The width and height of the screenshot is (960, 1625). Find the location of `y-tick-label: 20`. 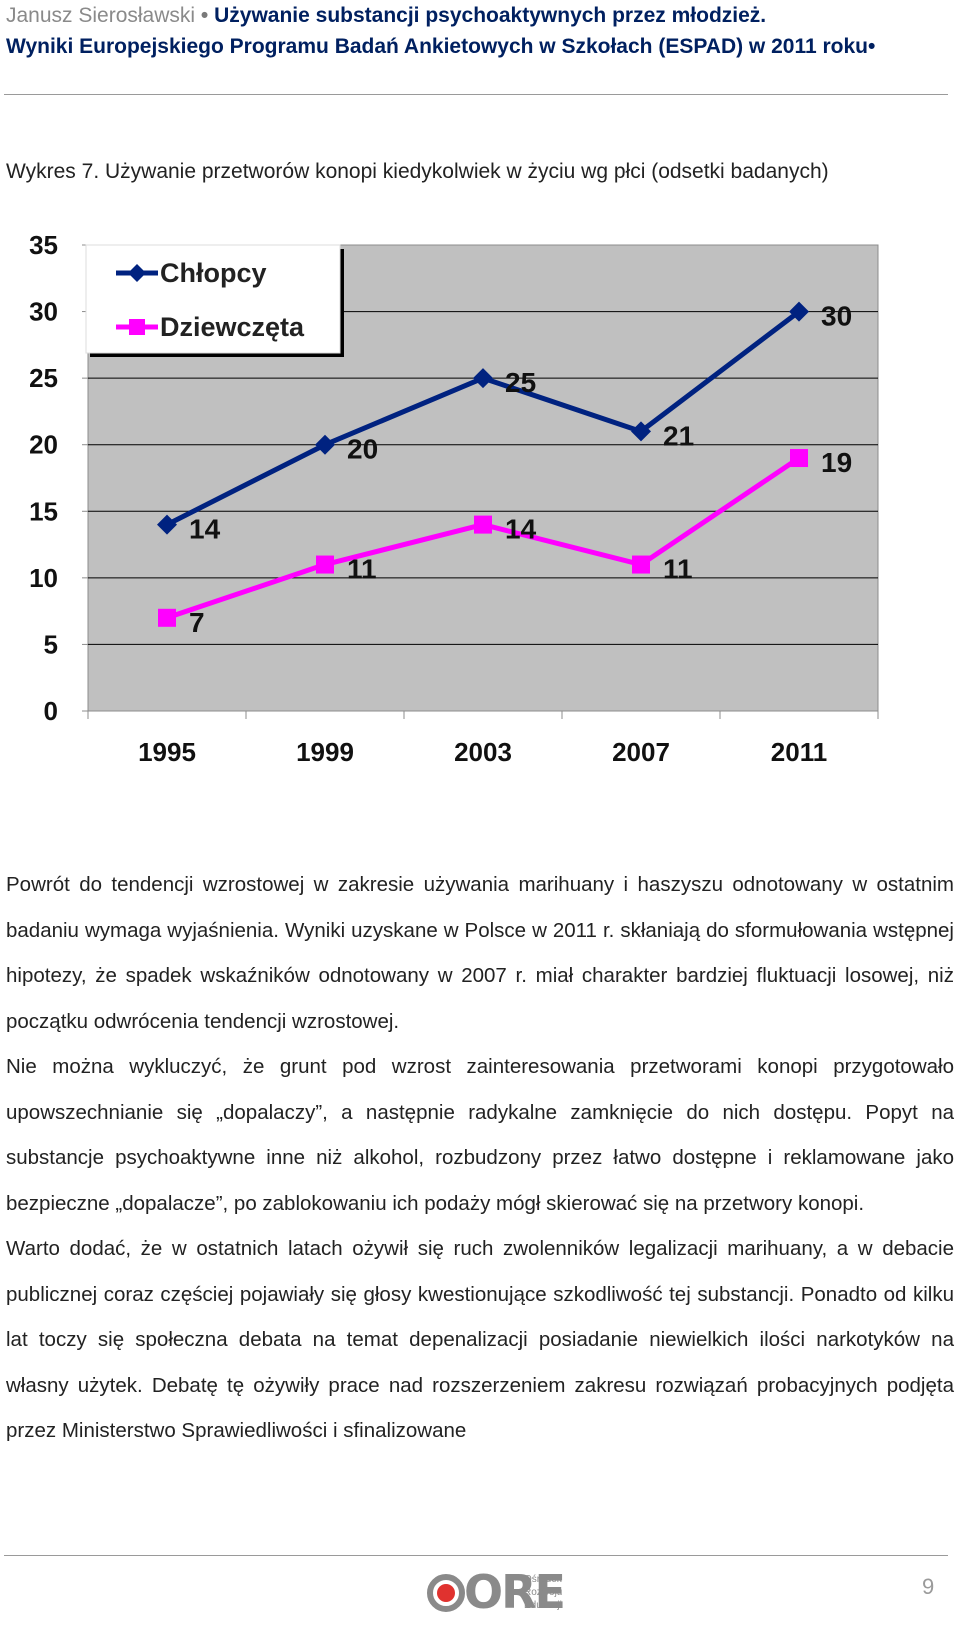

y-tick-label: 20 is located at coordinates (43, 445).